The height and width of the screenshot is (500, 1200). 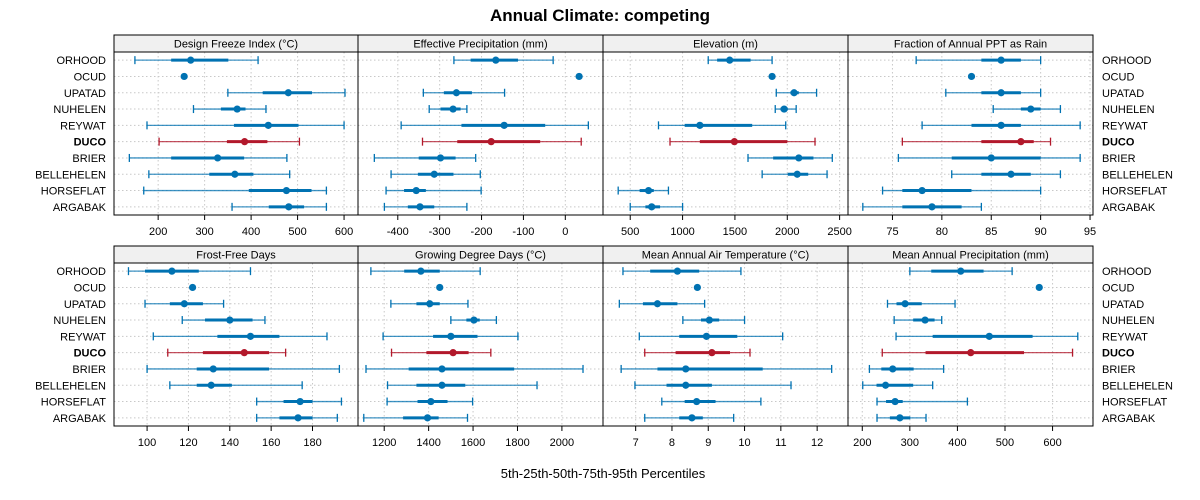 I want to click on panel-title: Mean Annual Air Temperature (°C), so click(x=725, y=256).